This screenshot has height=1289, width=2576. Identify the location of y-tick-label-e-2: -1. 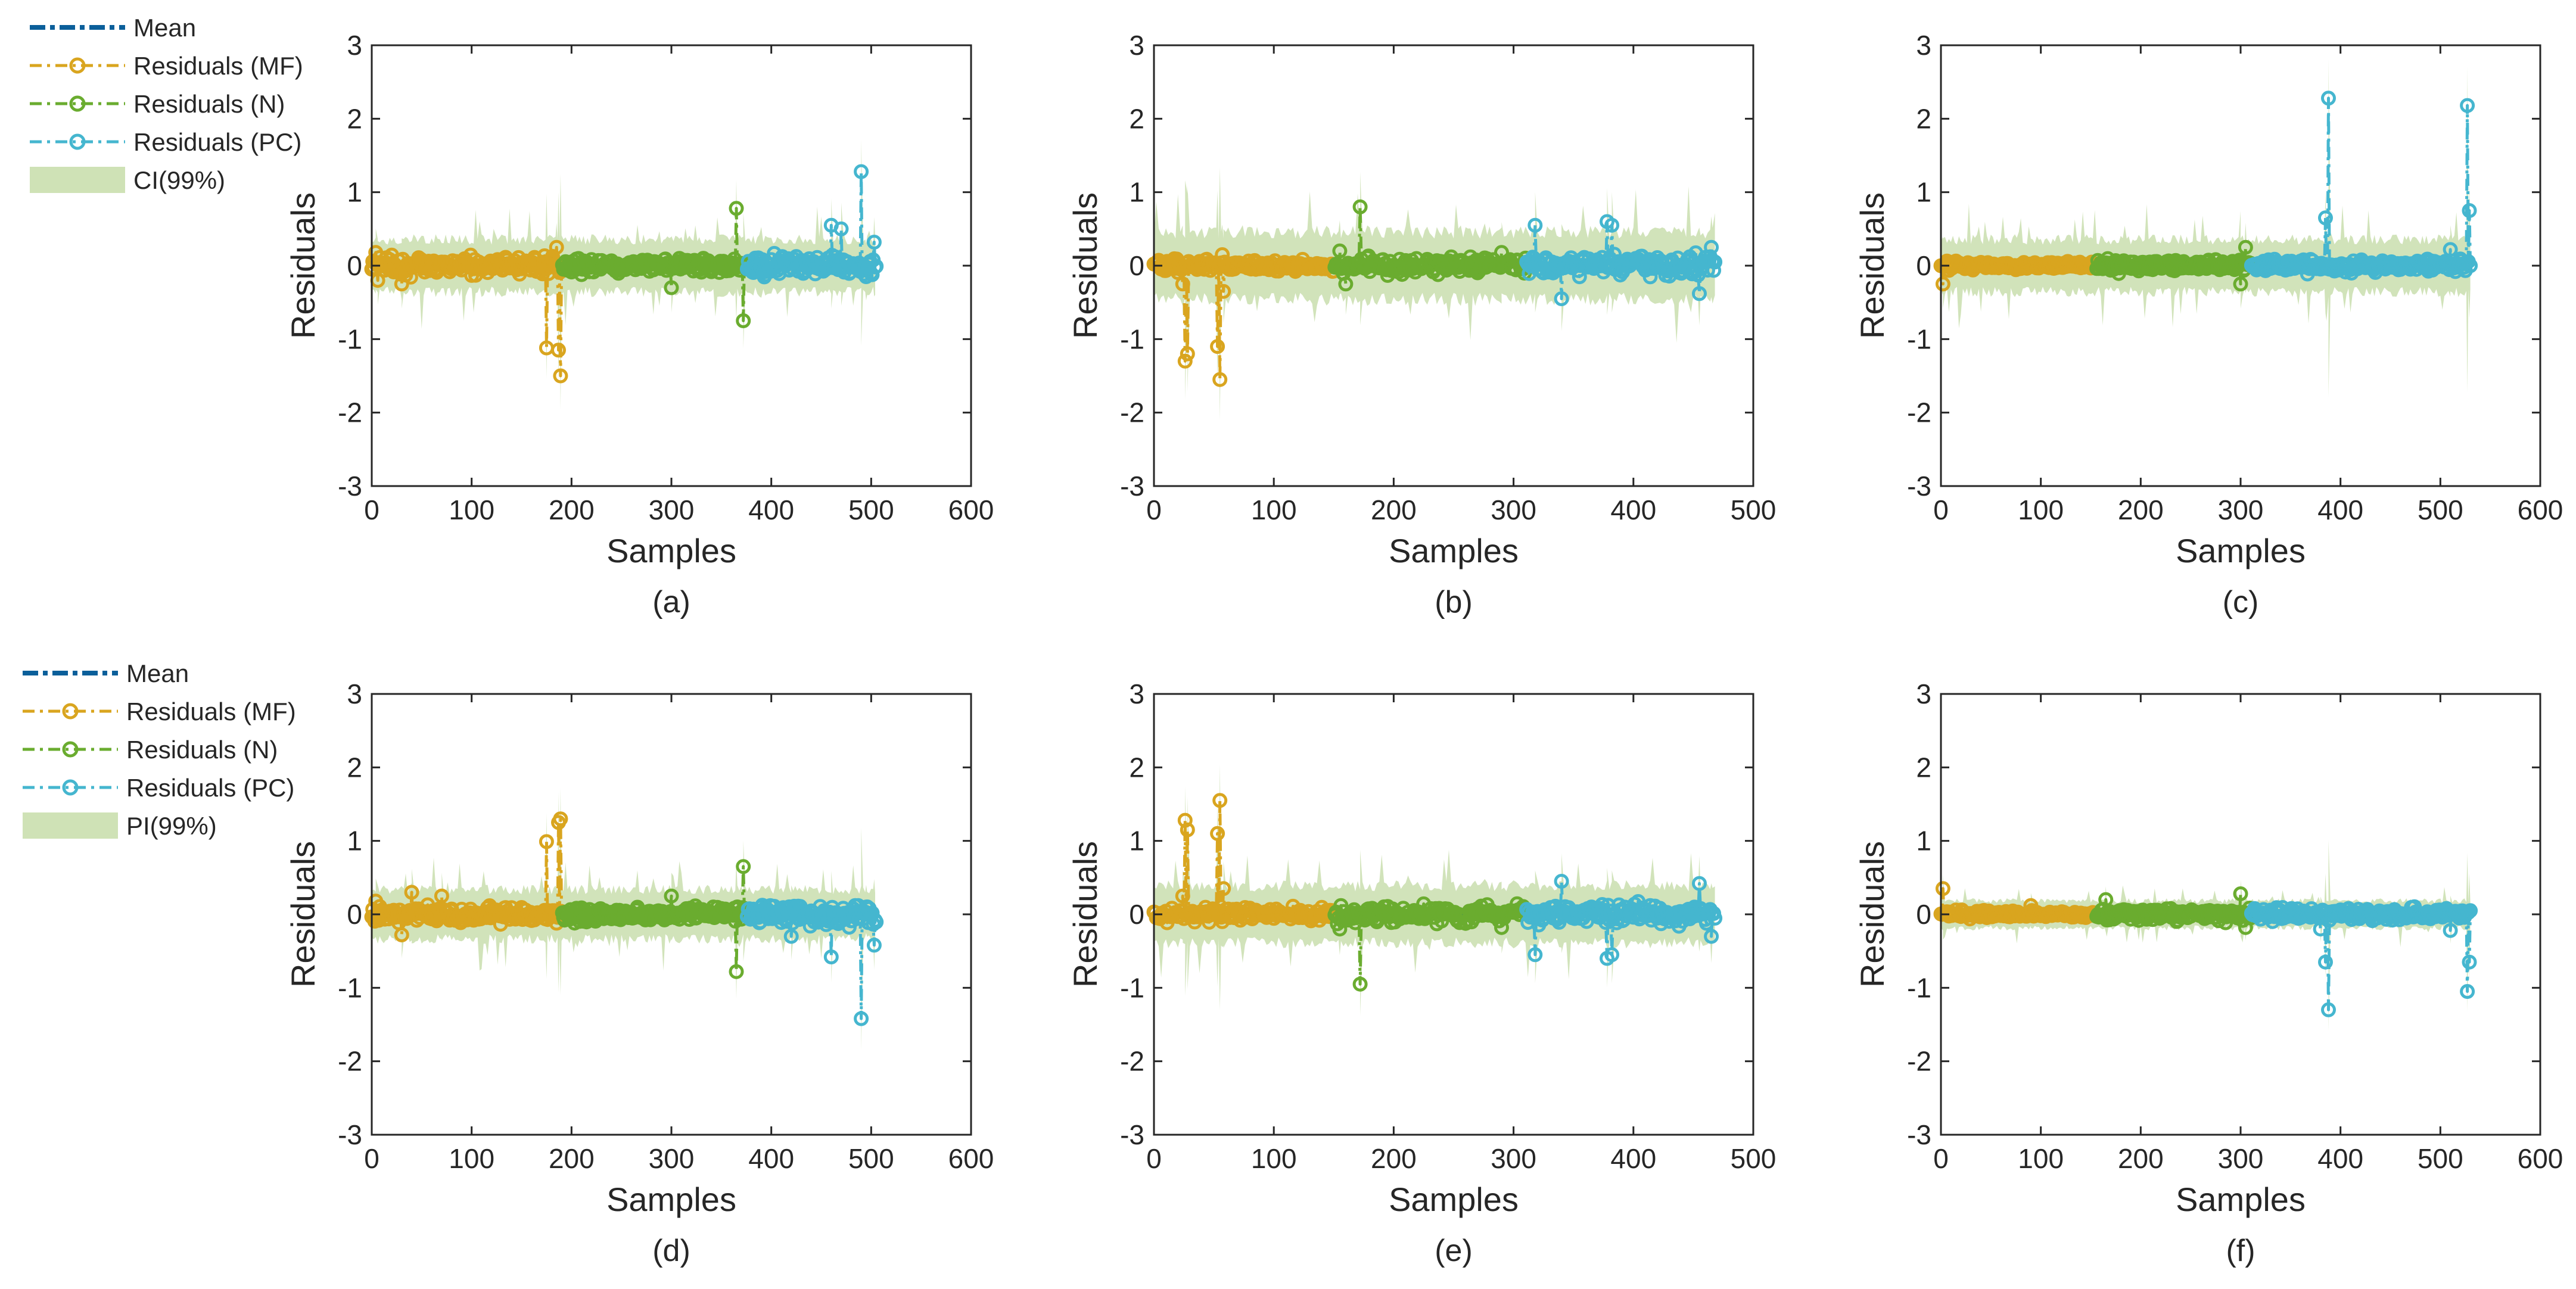
(1132, 988).